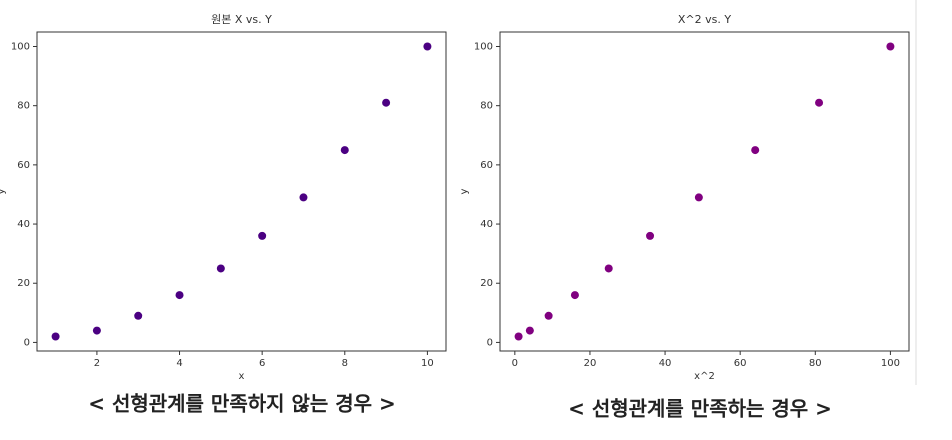  Describe the element at coordinates (704, 376) in the screenshot. I see `x-axis-label: x^2` at that location.